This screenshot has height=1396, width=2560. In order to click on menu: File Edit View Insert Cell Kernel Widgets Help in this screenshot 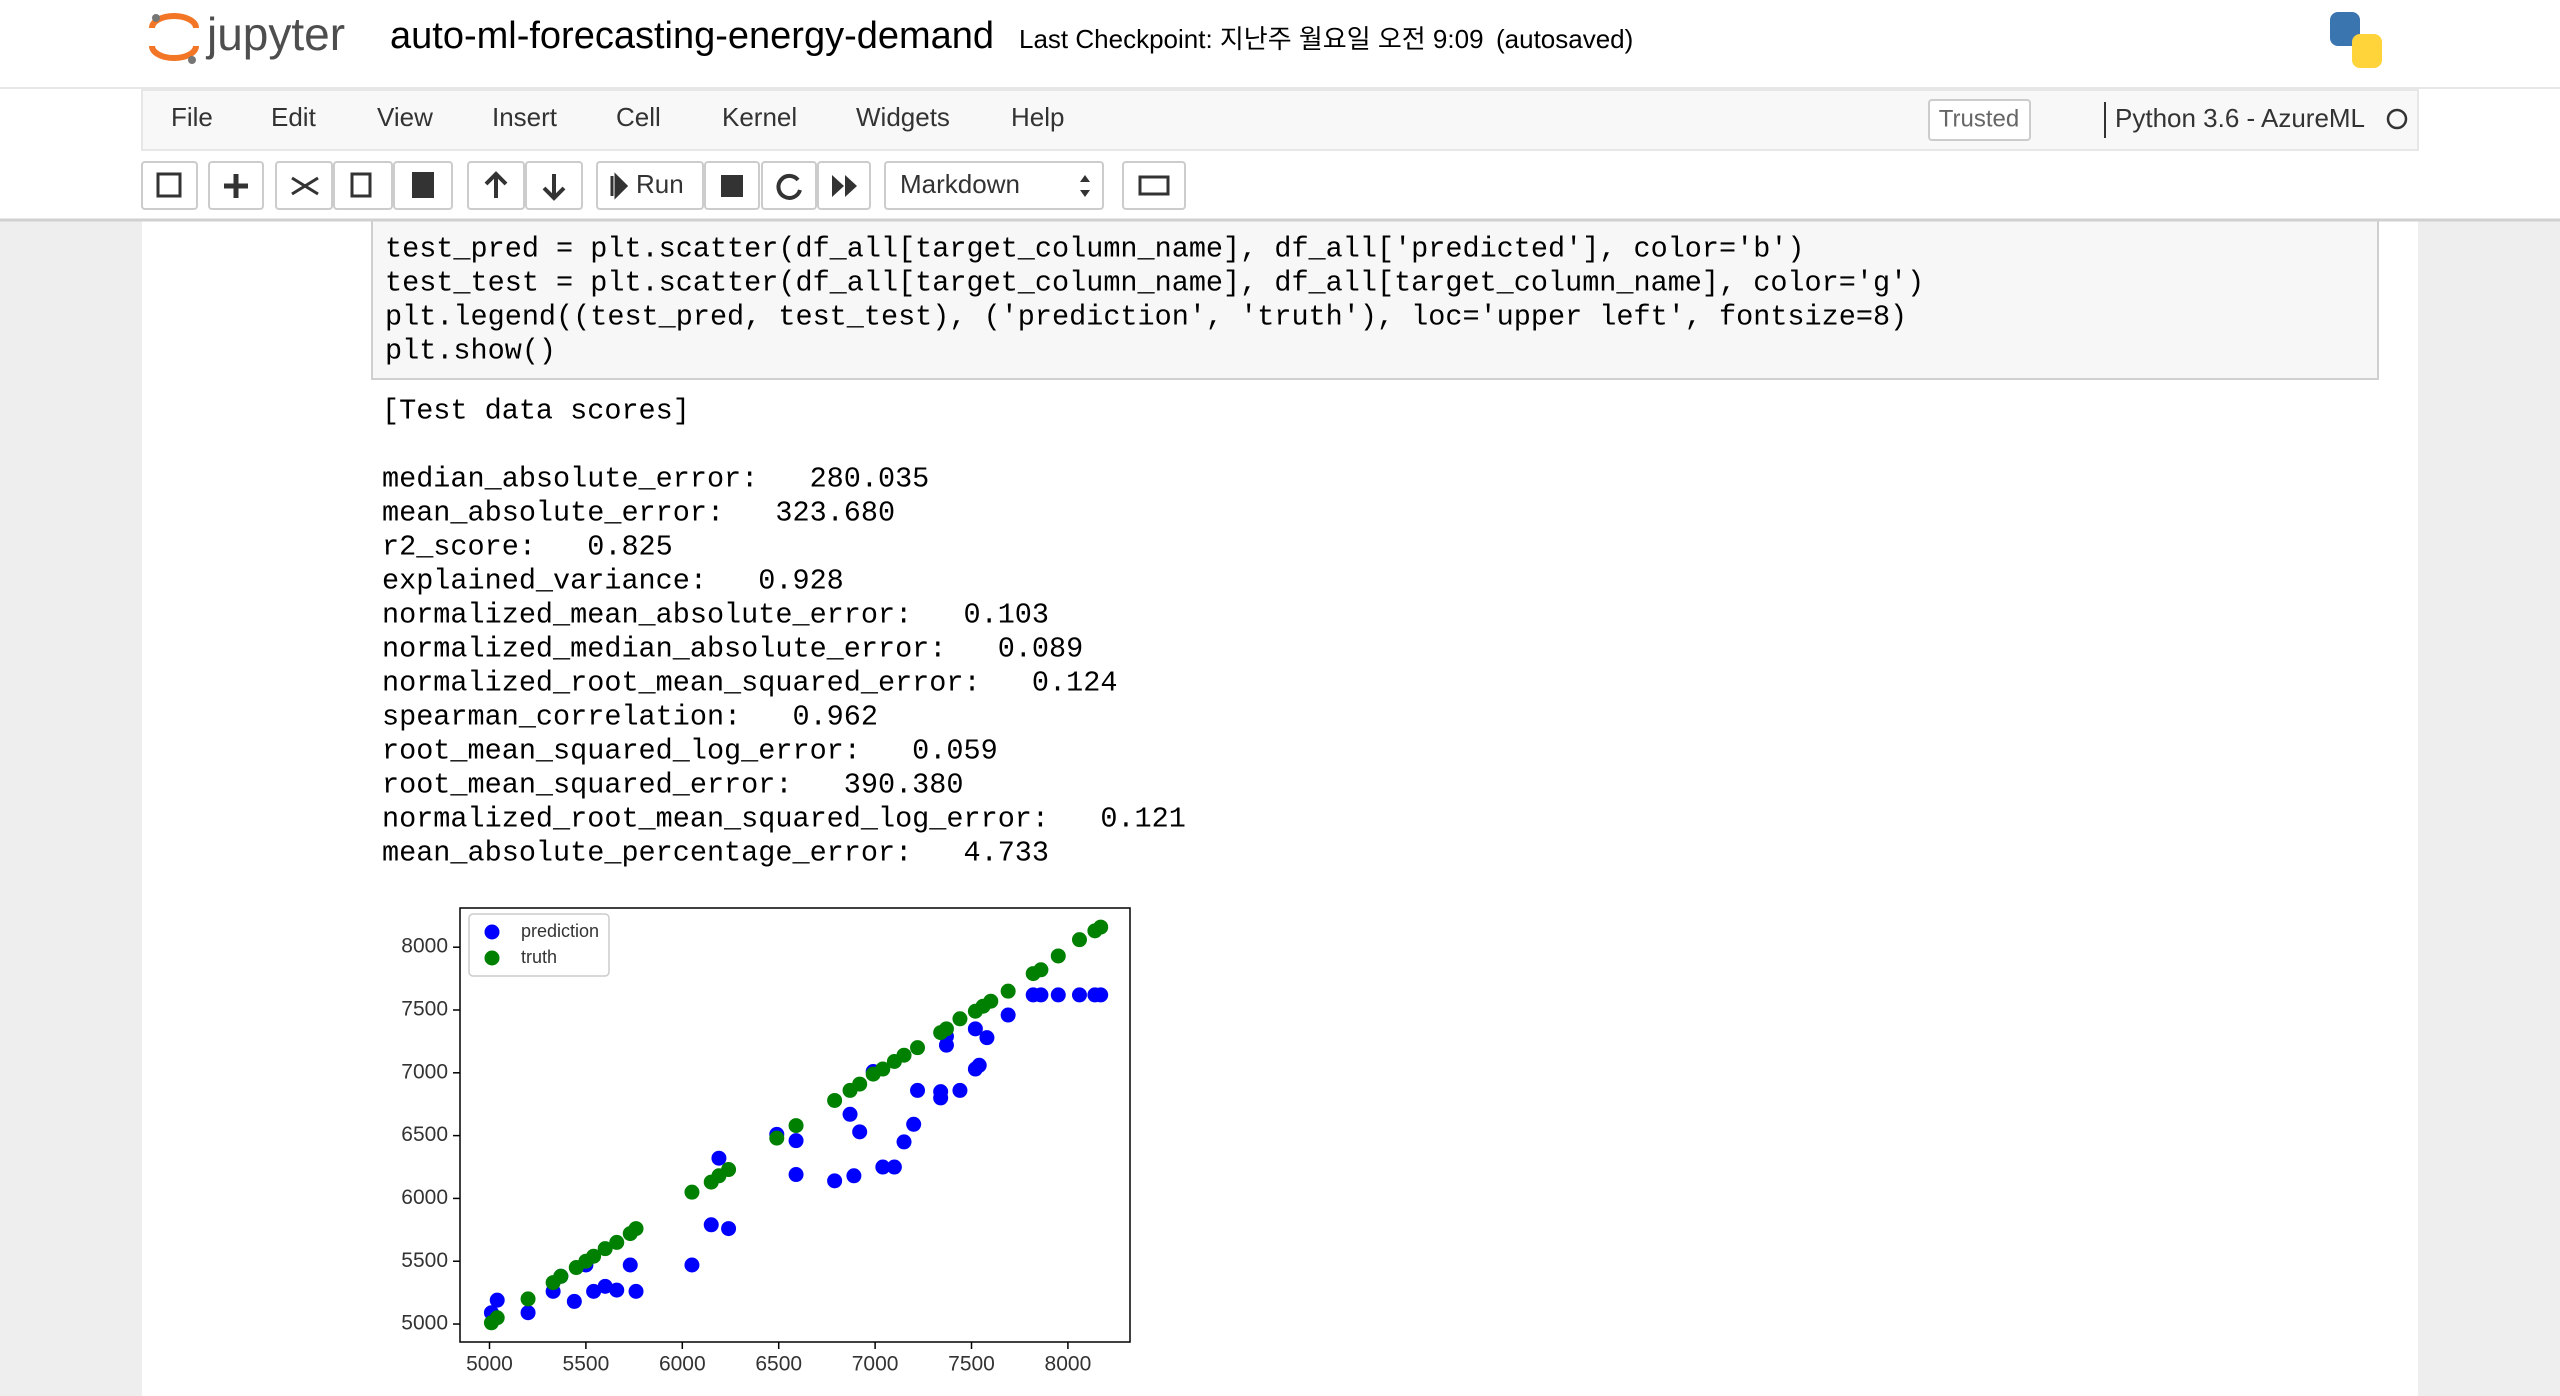, I will do `click(617, 117)`.